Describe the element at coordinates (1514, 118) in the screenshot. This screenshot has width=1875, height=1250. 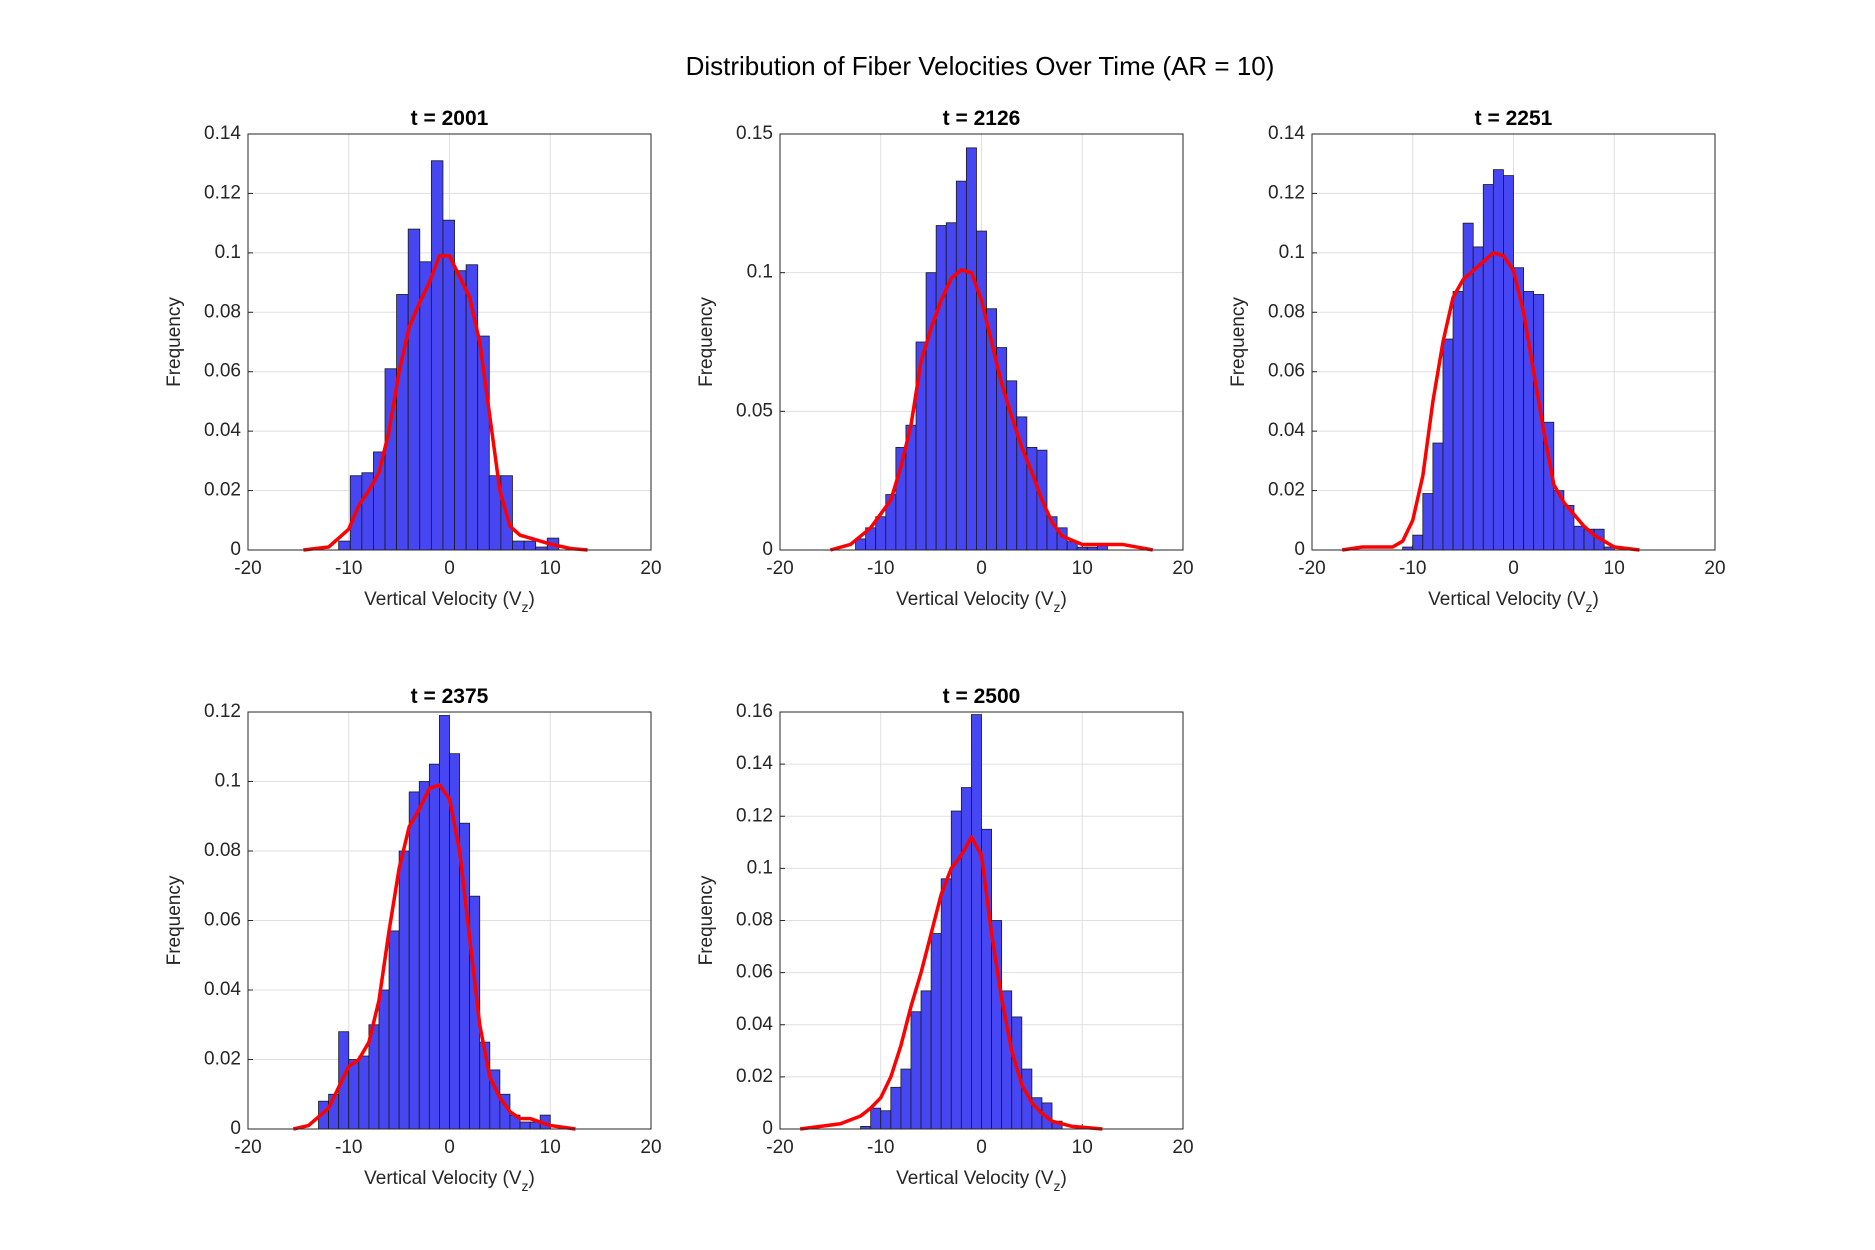
I see `subplot-title: t = 2251` at that location.